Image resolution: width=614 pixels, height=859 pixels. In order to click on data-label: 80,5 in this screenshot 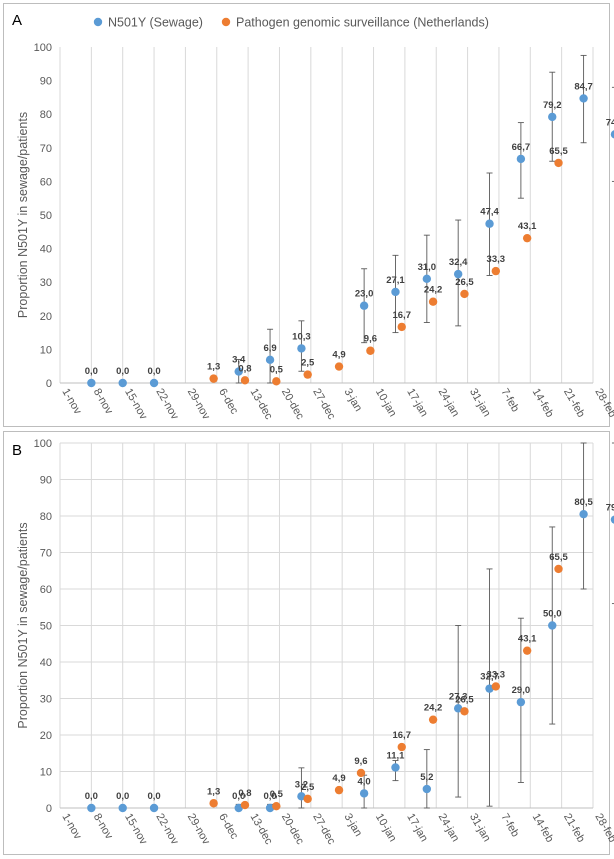, I will do `click(583, 502)`.